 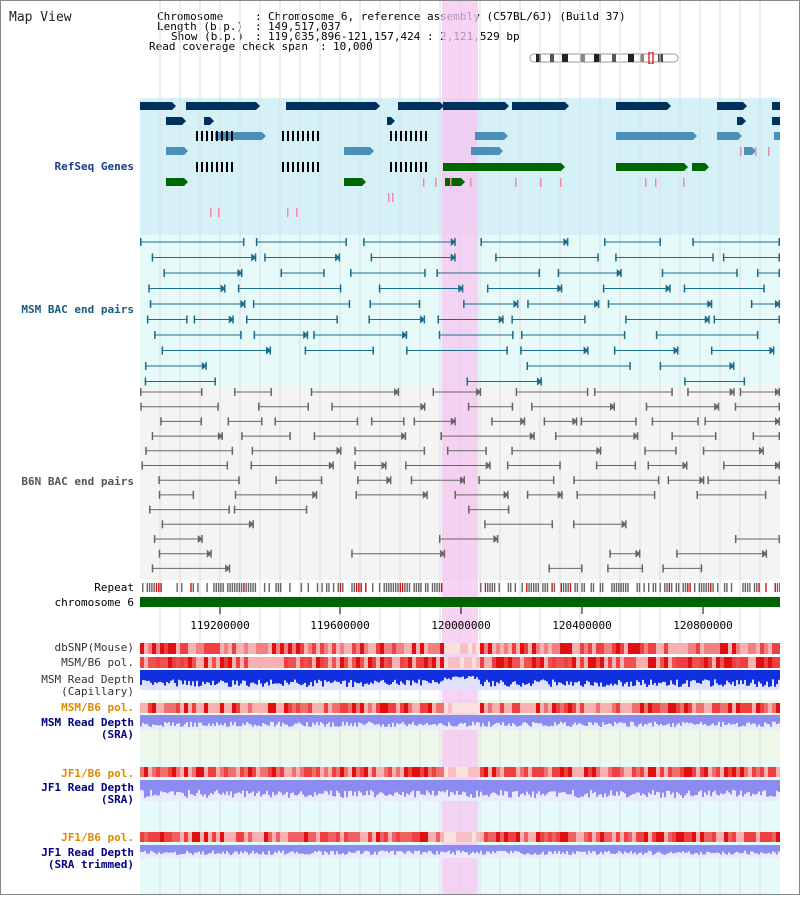 What do you see at coordinates (97, 773) in the screenshot?
I see `track-label-jf1-pol-1: JF1/B6 pol.` at bounding box center [97, 773].